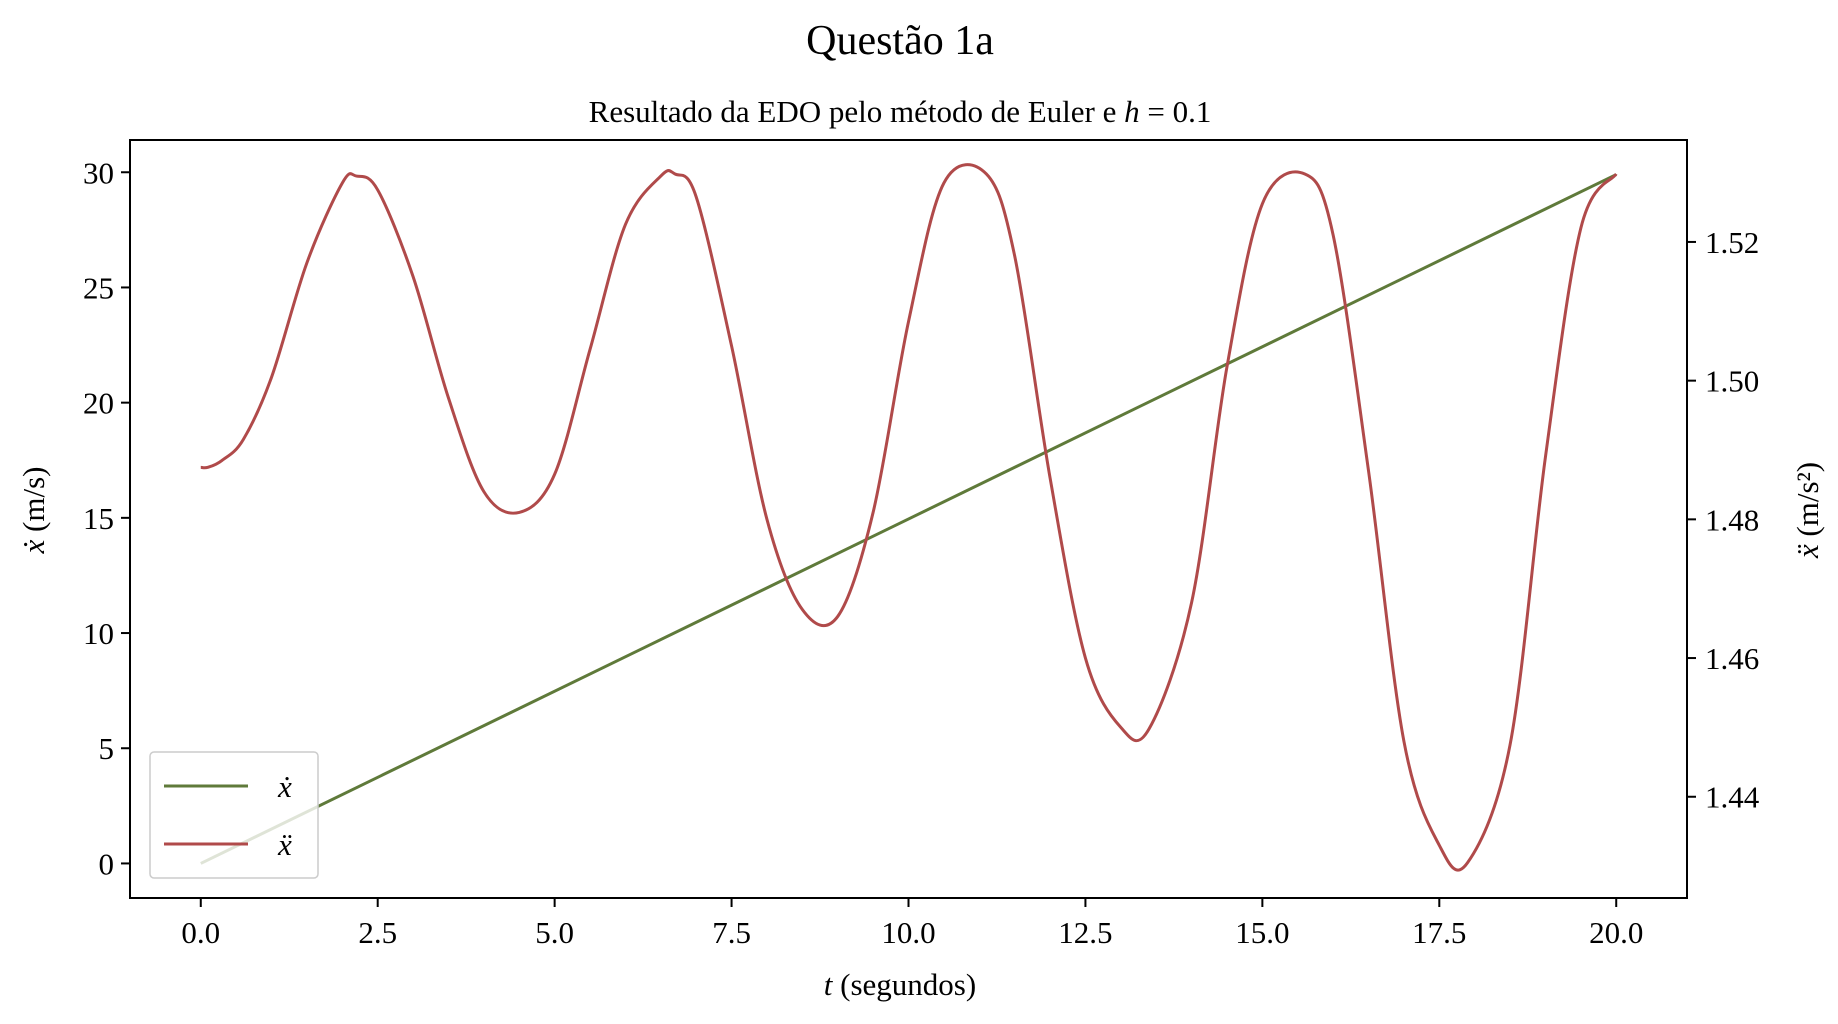  I want to click on y-left-tick-label: 25, so click(98, 287).